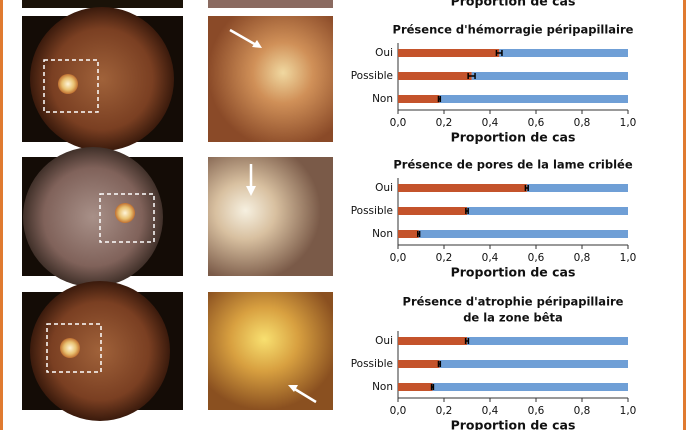 The height and width of the screenshot is (430, 686). What do you see at coordinates (512, 165) in the screenshot?
I see `chart-title: Présence de pores de la lame criblée` at bounding box center [512, 165].